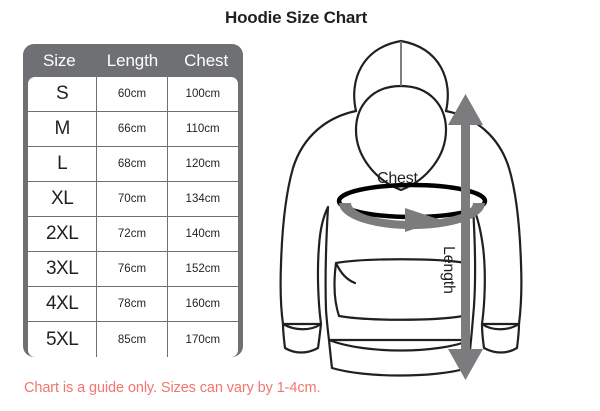  I want to click on page-title: Hoodie Size Chart, so click(296, 17).